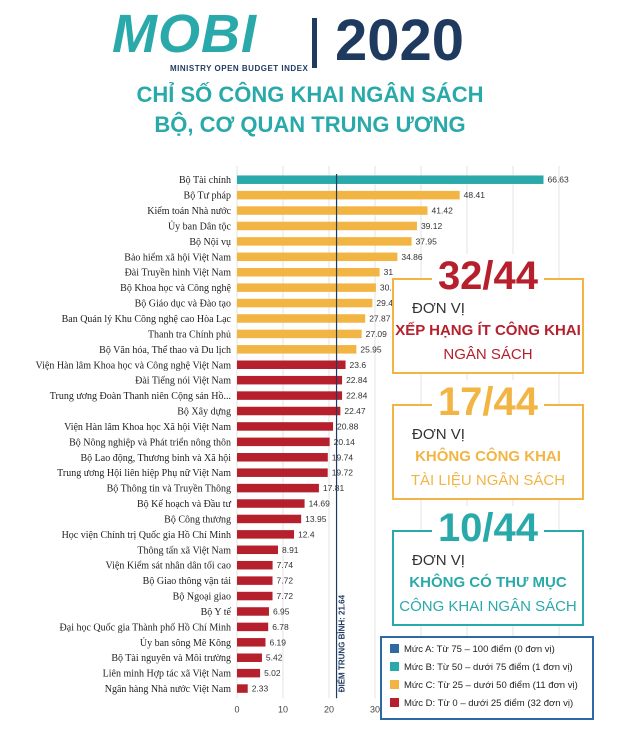 This screenshot has height=752, width=620. Describe the element at coordinates (274, 658) in the screenshot. I see `data-label: 5.42` at that location.